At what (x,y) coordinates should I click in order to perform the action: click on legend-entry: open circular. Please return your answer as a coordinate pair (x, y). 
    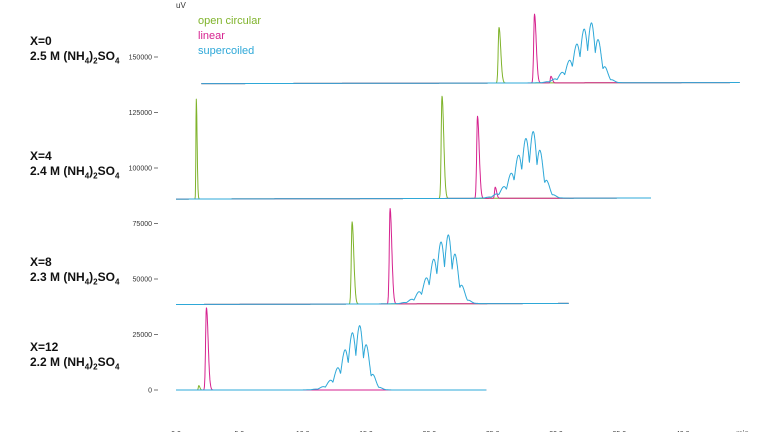
    Looking at the image, I should click on (229, 21).